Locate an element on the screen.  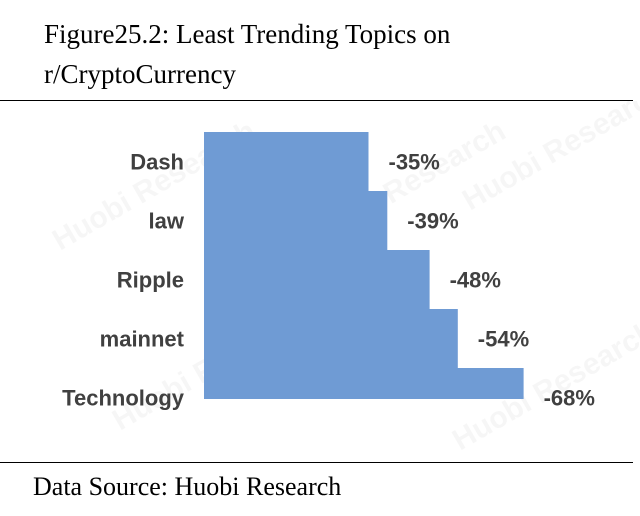
top-rule is located at coordinates (316, 100).